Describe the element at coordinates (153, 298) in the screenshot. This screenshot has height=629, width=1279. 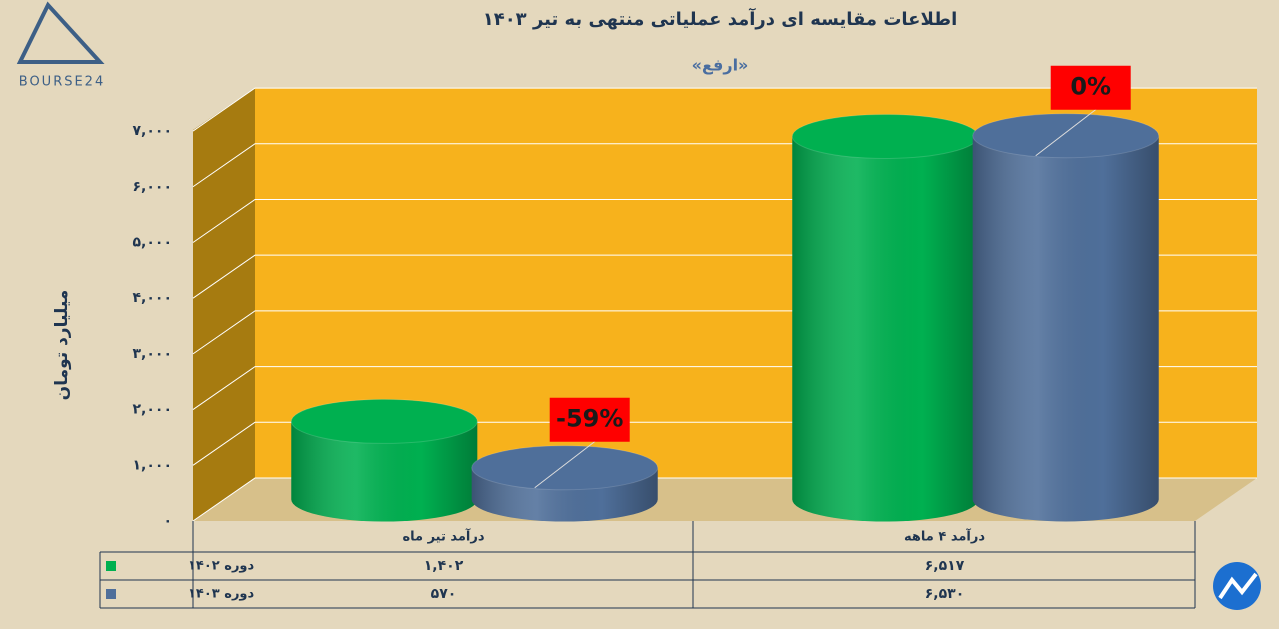
I see `y-tick-label: ۴,۰۰۰` at that location.